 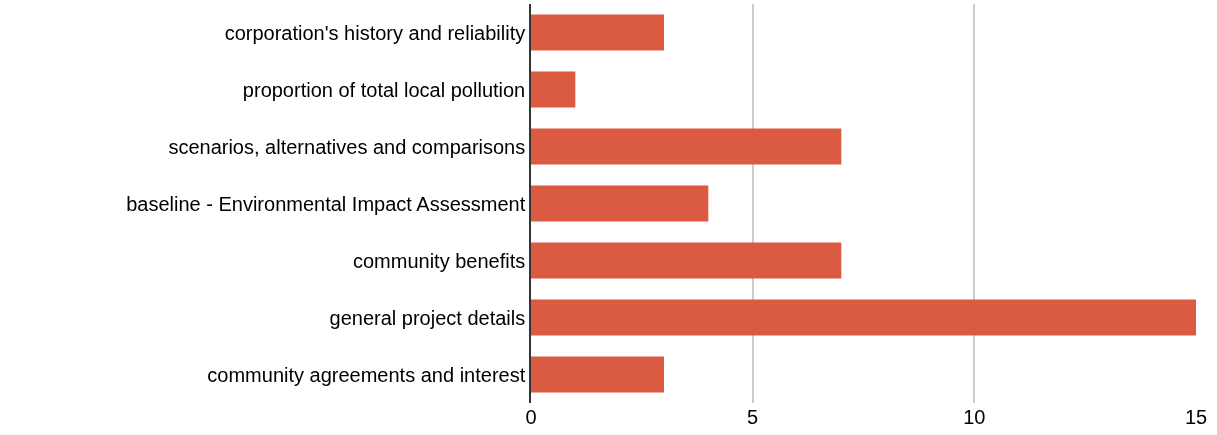 I want to click on x-tick-label: 5, so click(x=753, y=417).